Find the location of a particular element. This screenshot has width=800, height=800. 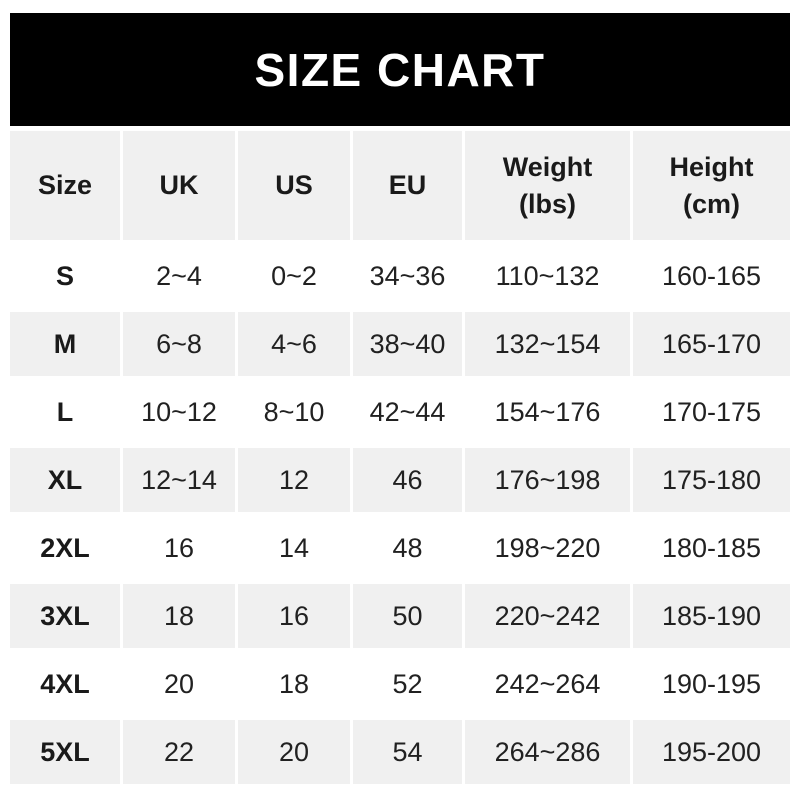

weight-cell: 264~286 is located at coordinates (547, 752).